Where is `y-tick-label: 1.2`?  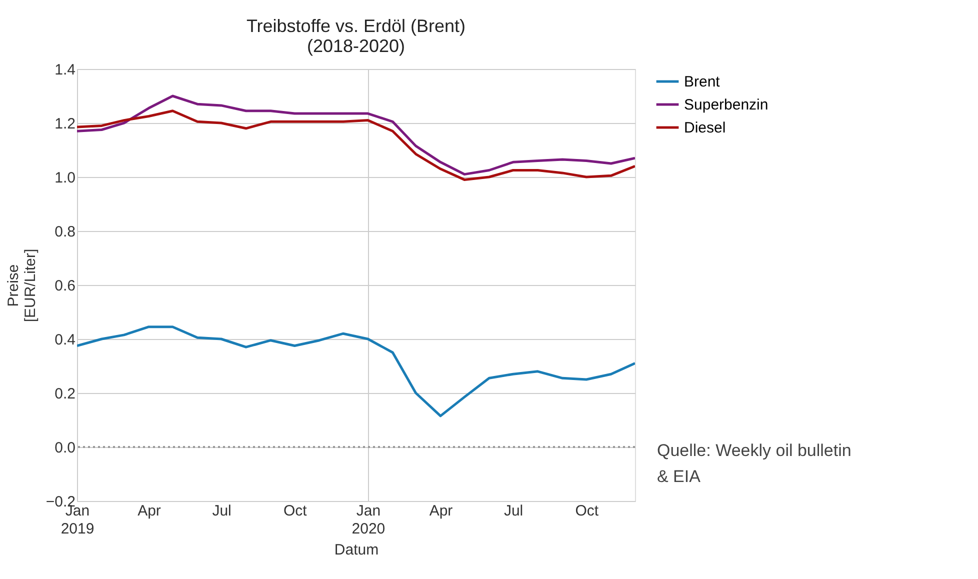
y-tick-label: 1.2 is located at coordinates (65, 124).